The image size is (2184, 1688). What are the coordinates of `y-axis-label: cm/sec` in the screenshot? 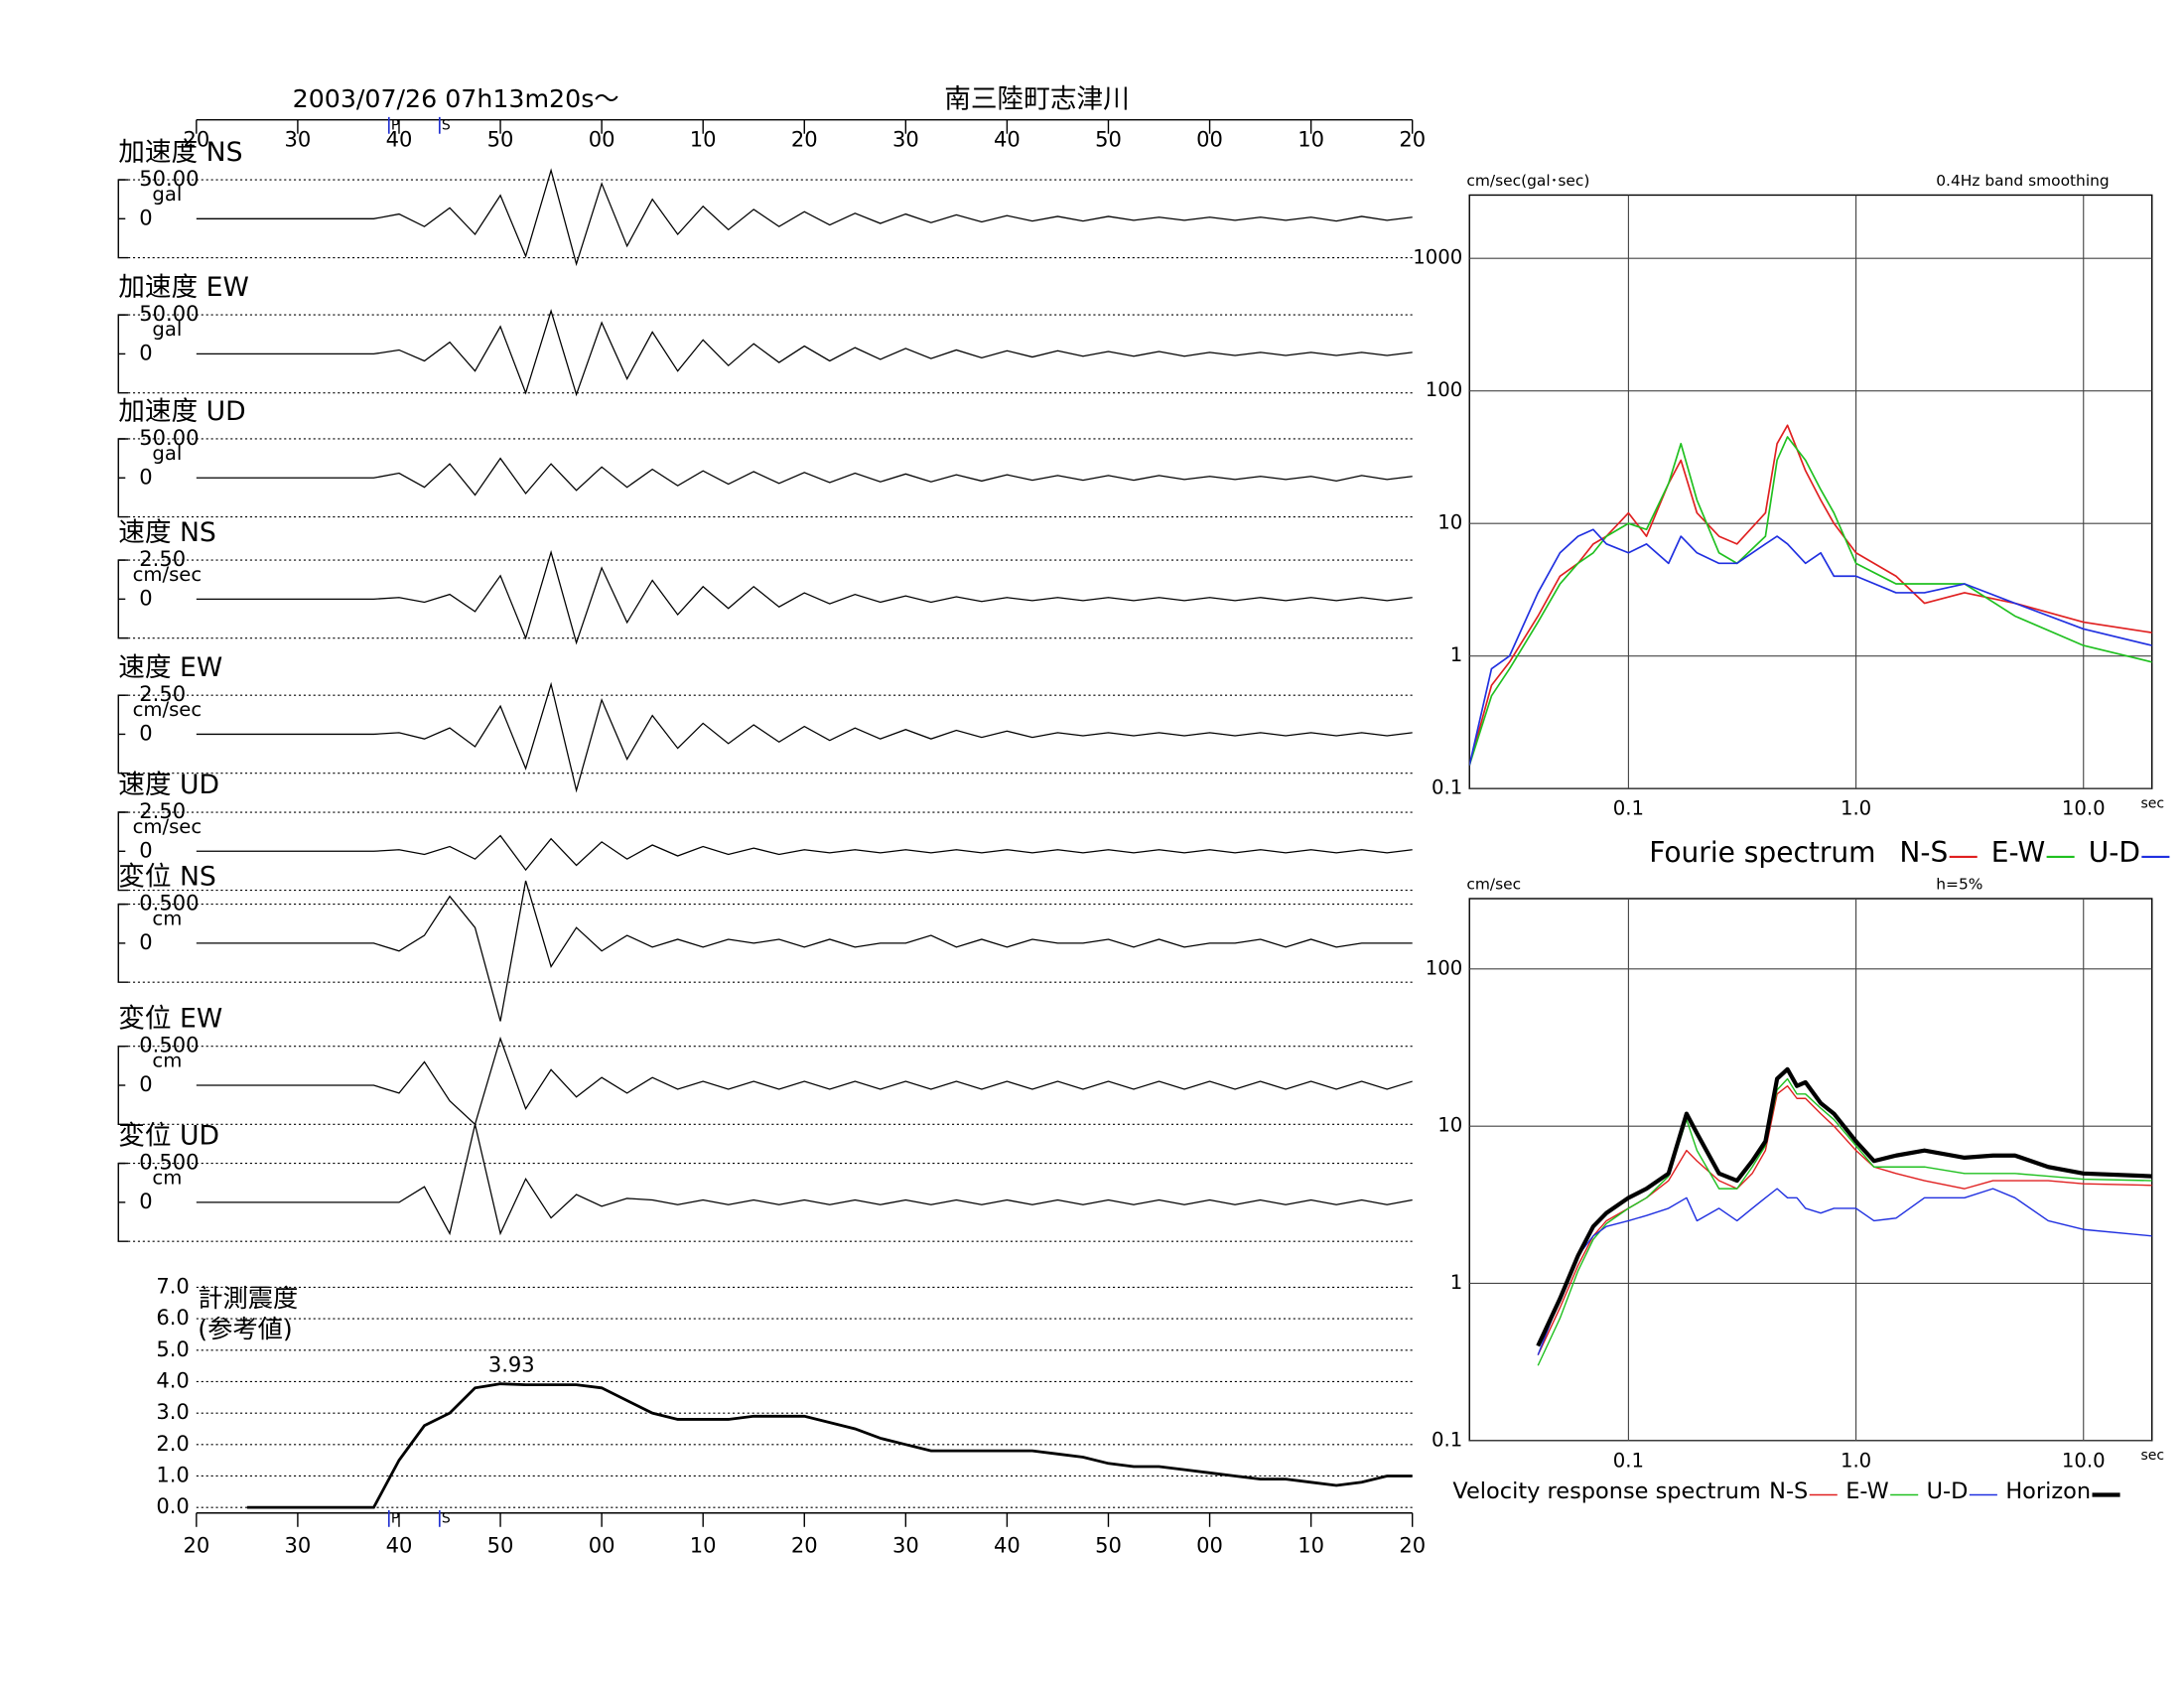 It's located at (1493, 884).